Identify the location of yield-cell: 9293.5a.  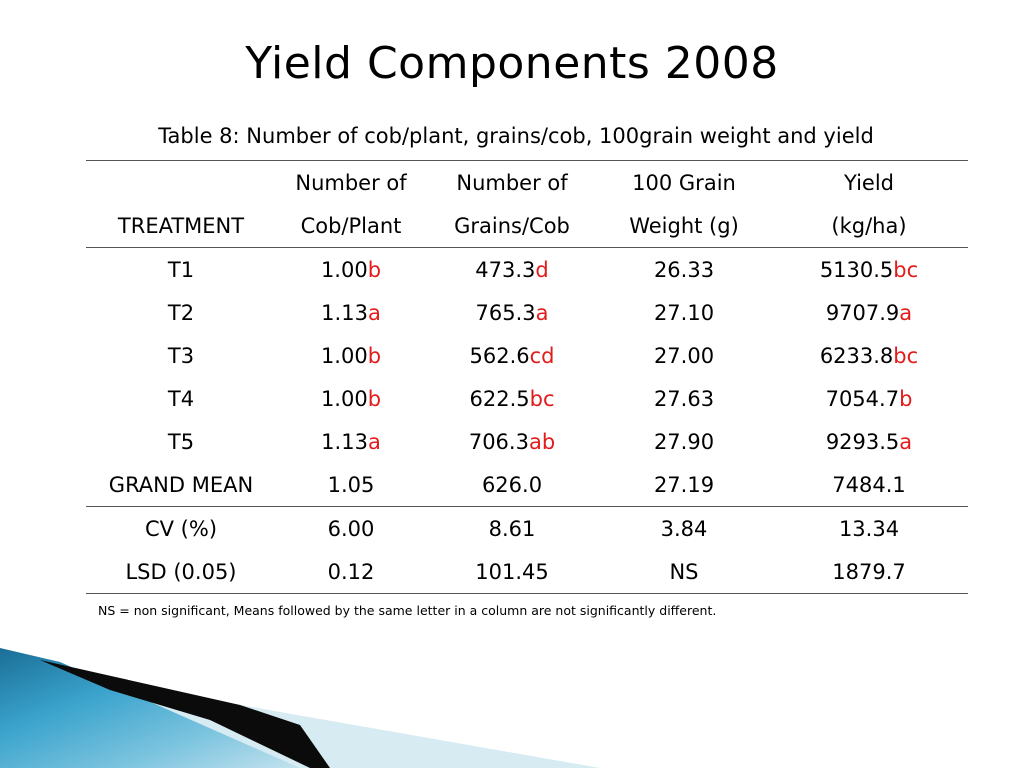
(869, 441).